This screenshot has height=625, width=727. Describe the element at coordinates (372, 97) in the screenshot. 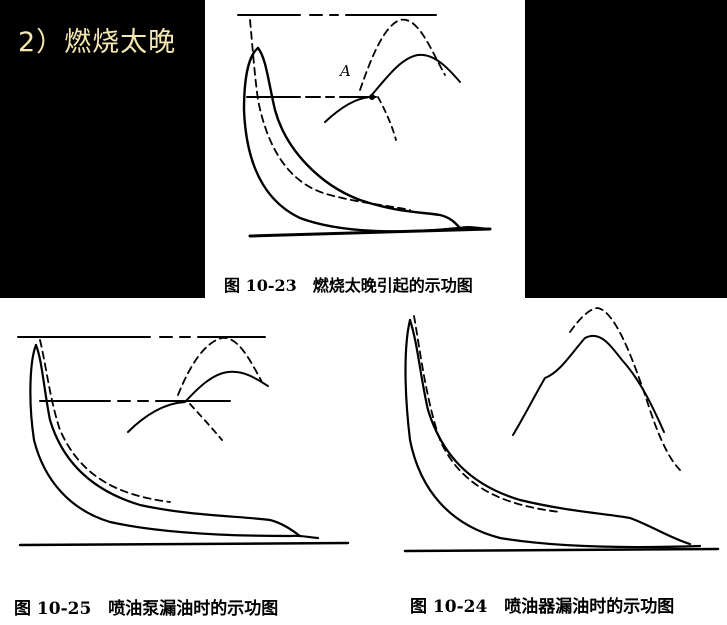

I see `point-a-marker` at that location.